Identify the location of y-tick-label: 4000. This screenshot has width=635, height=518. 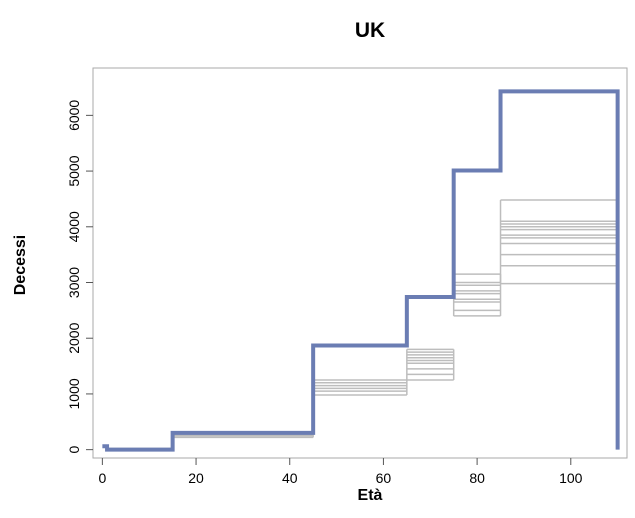
(74, 226).